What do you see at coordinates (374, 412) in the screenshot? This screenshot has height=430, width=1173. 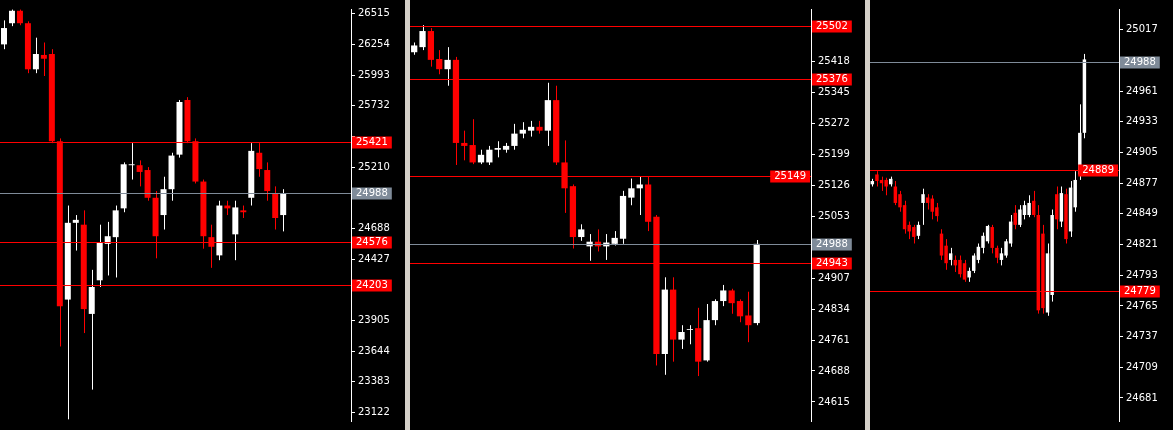 I see `y-tick-label: 23122` at bounding box center [374, 412].